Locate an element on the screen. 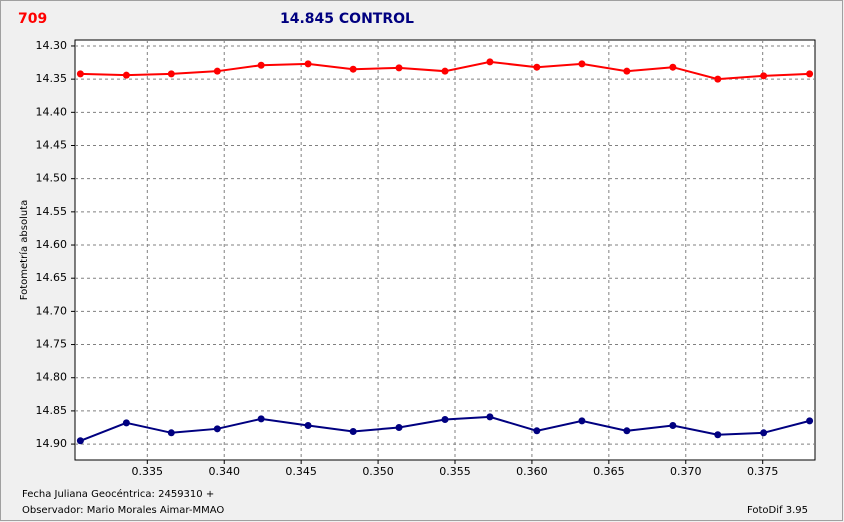 This screenshot has width=844, height=522. series-label: 709 is located at coordinates (32, 19).